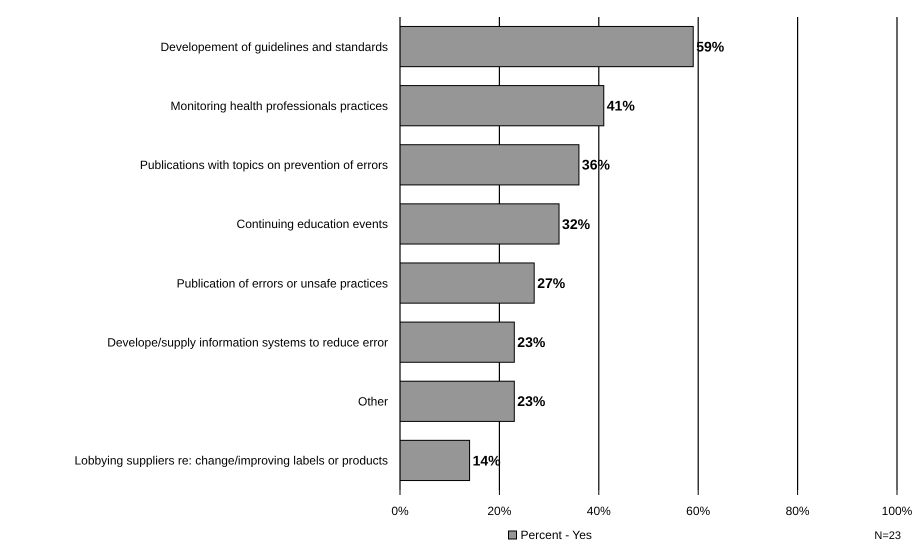 The height and width of the screenshot is (553, 916). I want to click on data-label: 32%, so click(576, 224).